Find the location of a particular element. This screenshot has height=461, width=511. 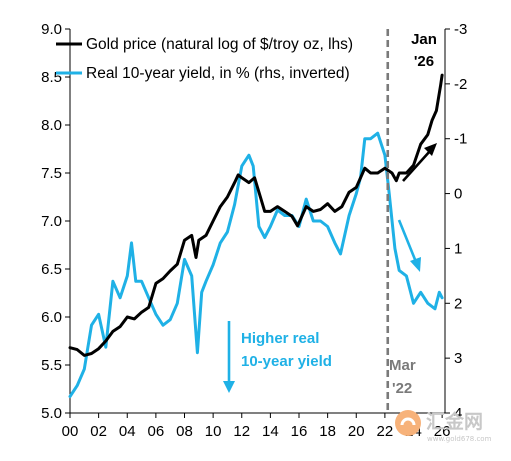

x-tick-label: 10 is located at coordinates (213, 431).